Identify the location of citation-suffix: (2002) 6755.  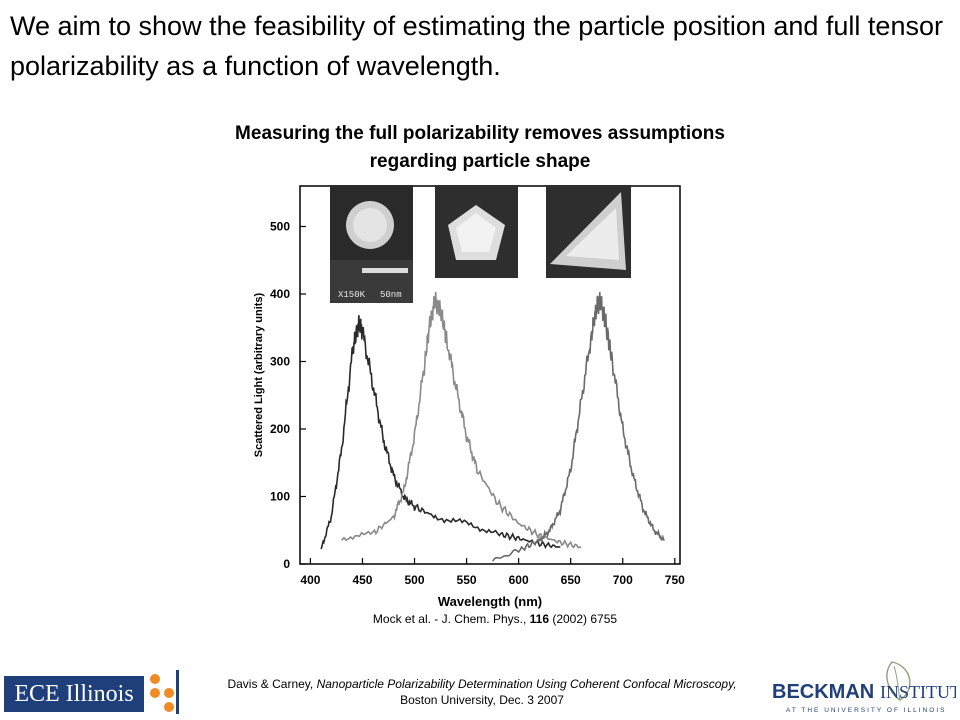
(583, 619).